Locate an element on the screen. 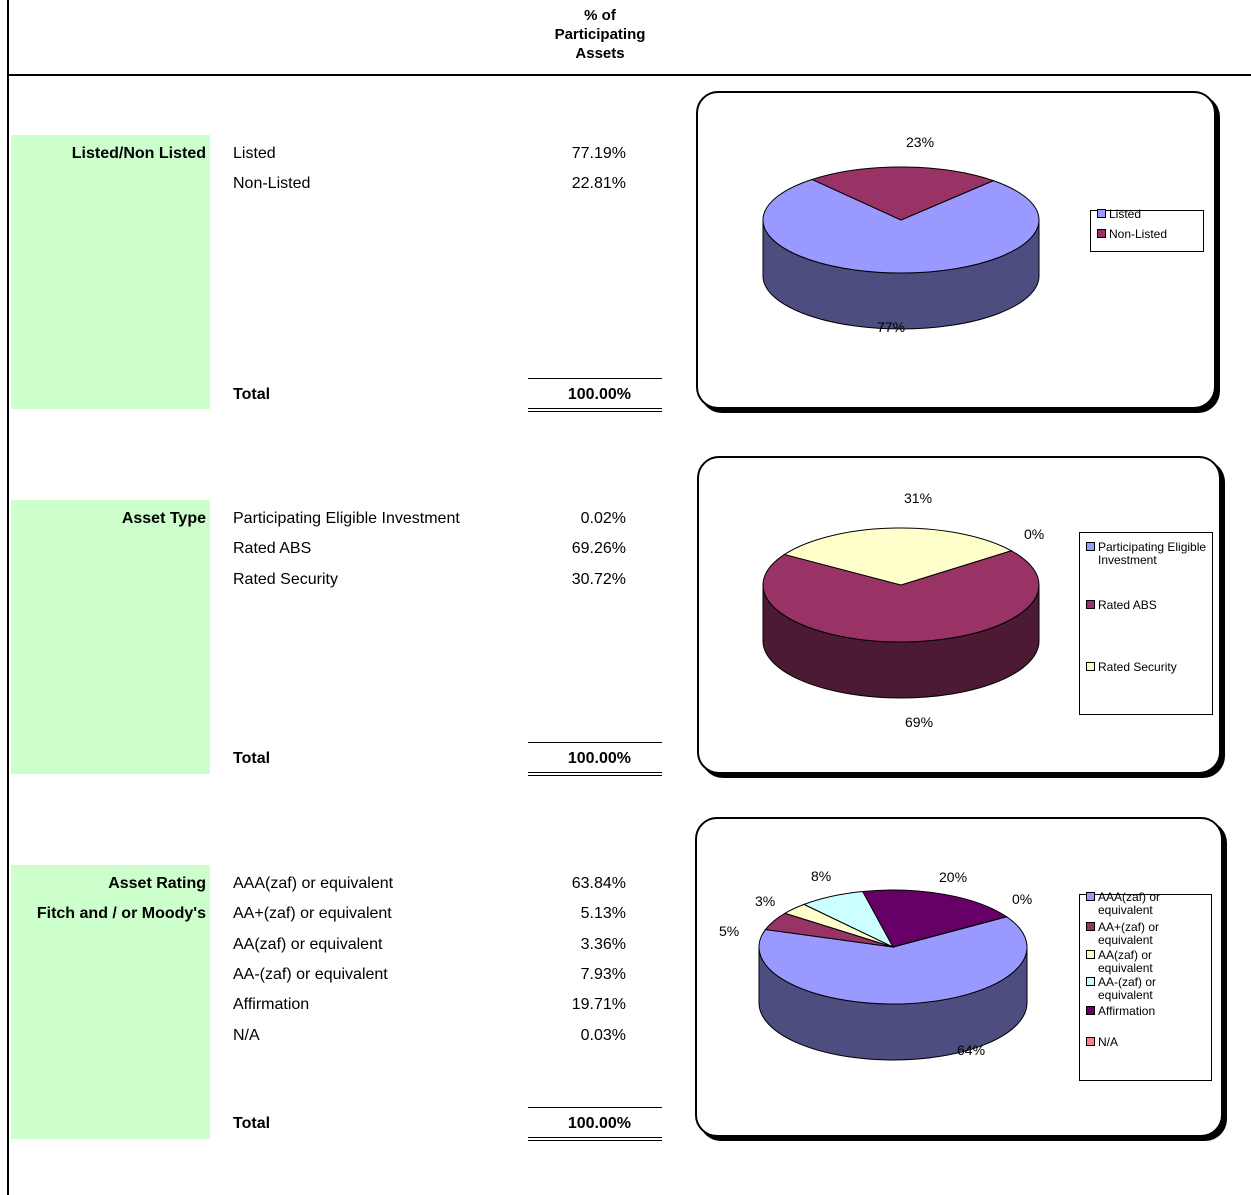 The width and height of the screenshot is (1251, 1195). legend-item: Non-Listed is located at coordinates (1132, 234).